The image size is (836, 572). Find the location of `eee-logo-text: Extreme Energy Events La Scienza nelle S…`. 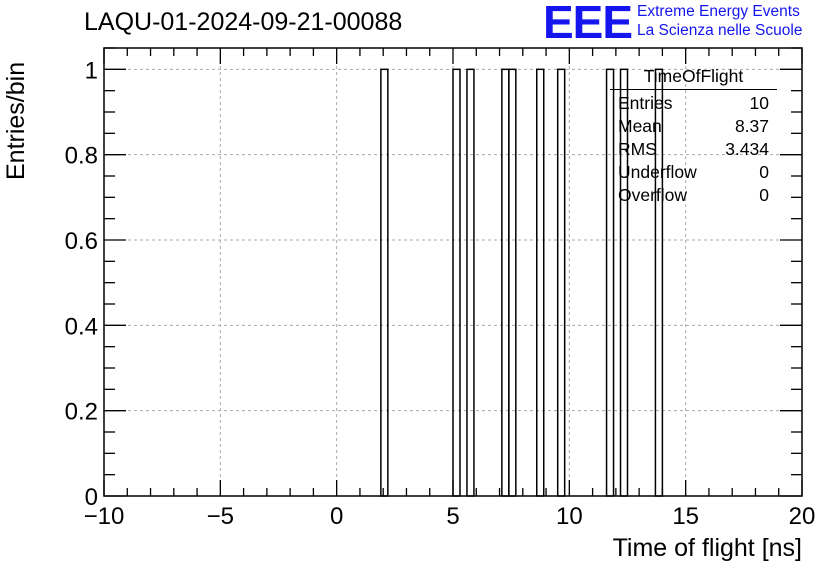

eee-logo-text: Extreme Energy Events La Scienza nelle S… is located at coordinates (719, 21).